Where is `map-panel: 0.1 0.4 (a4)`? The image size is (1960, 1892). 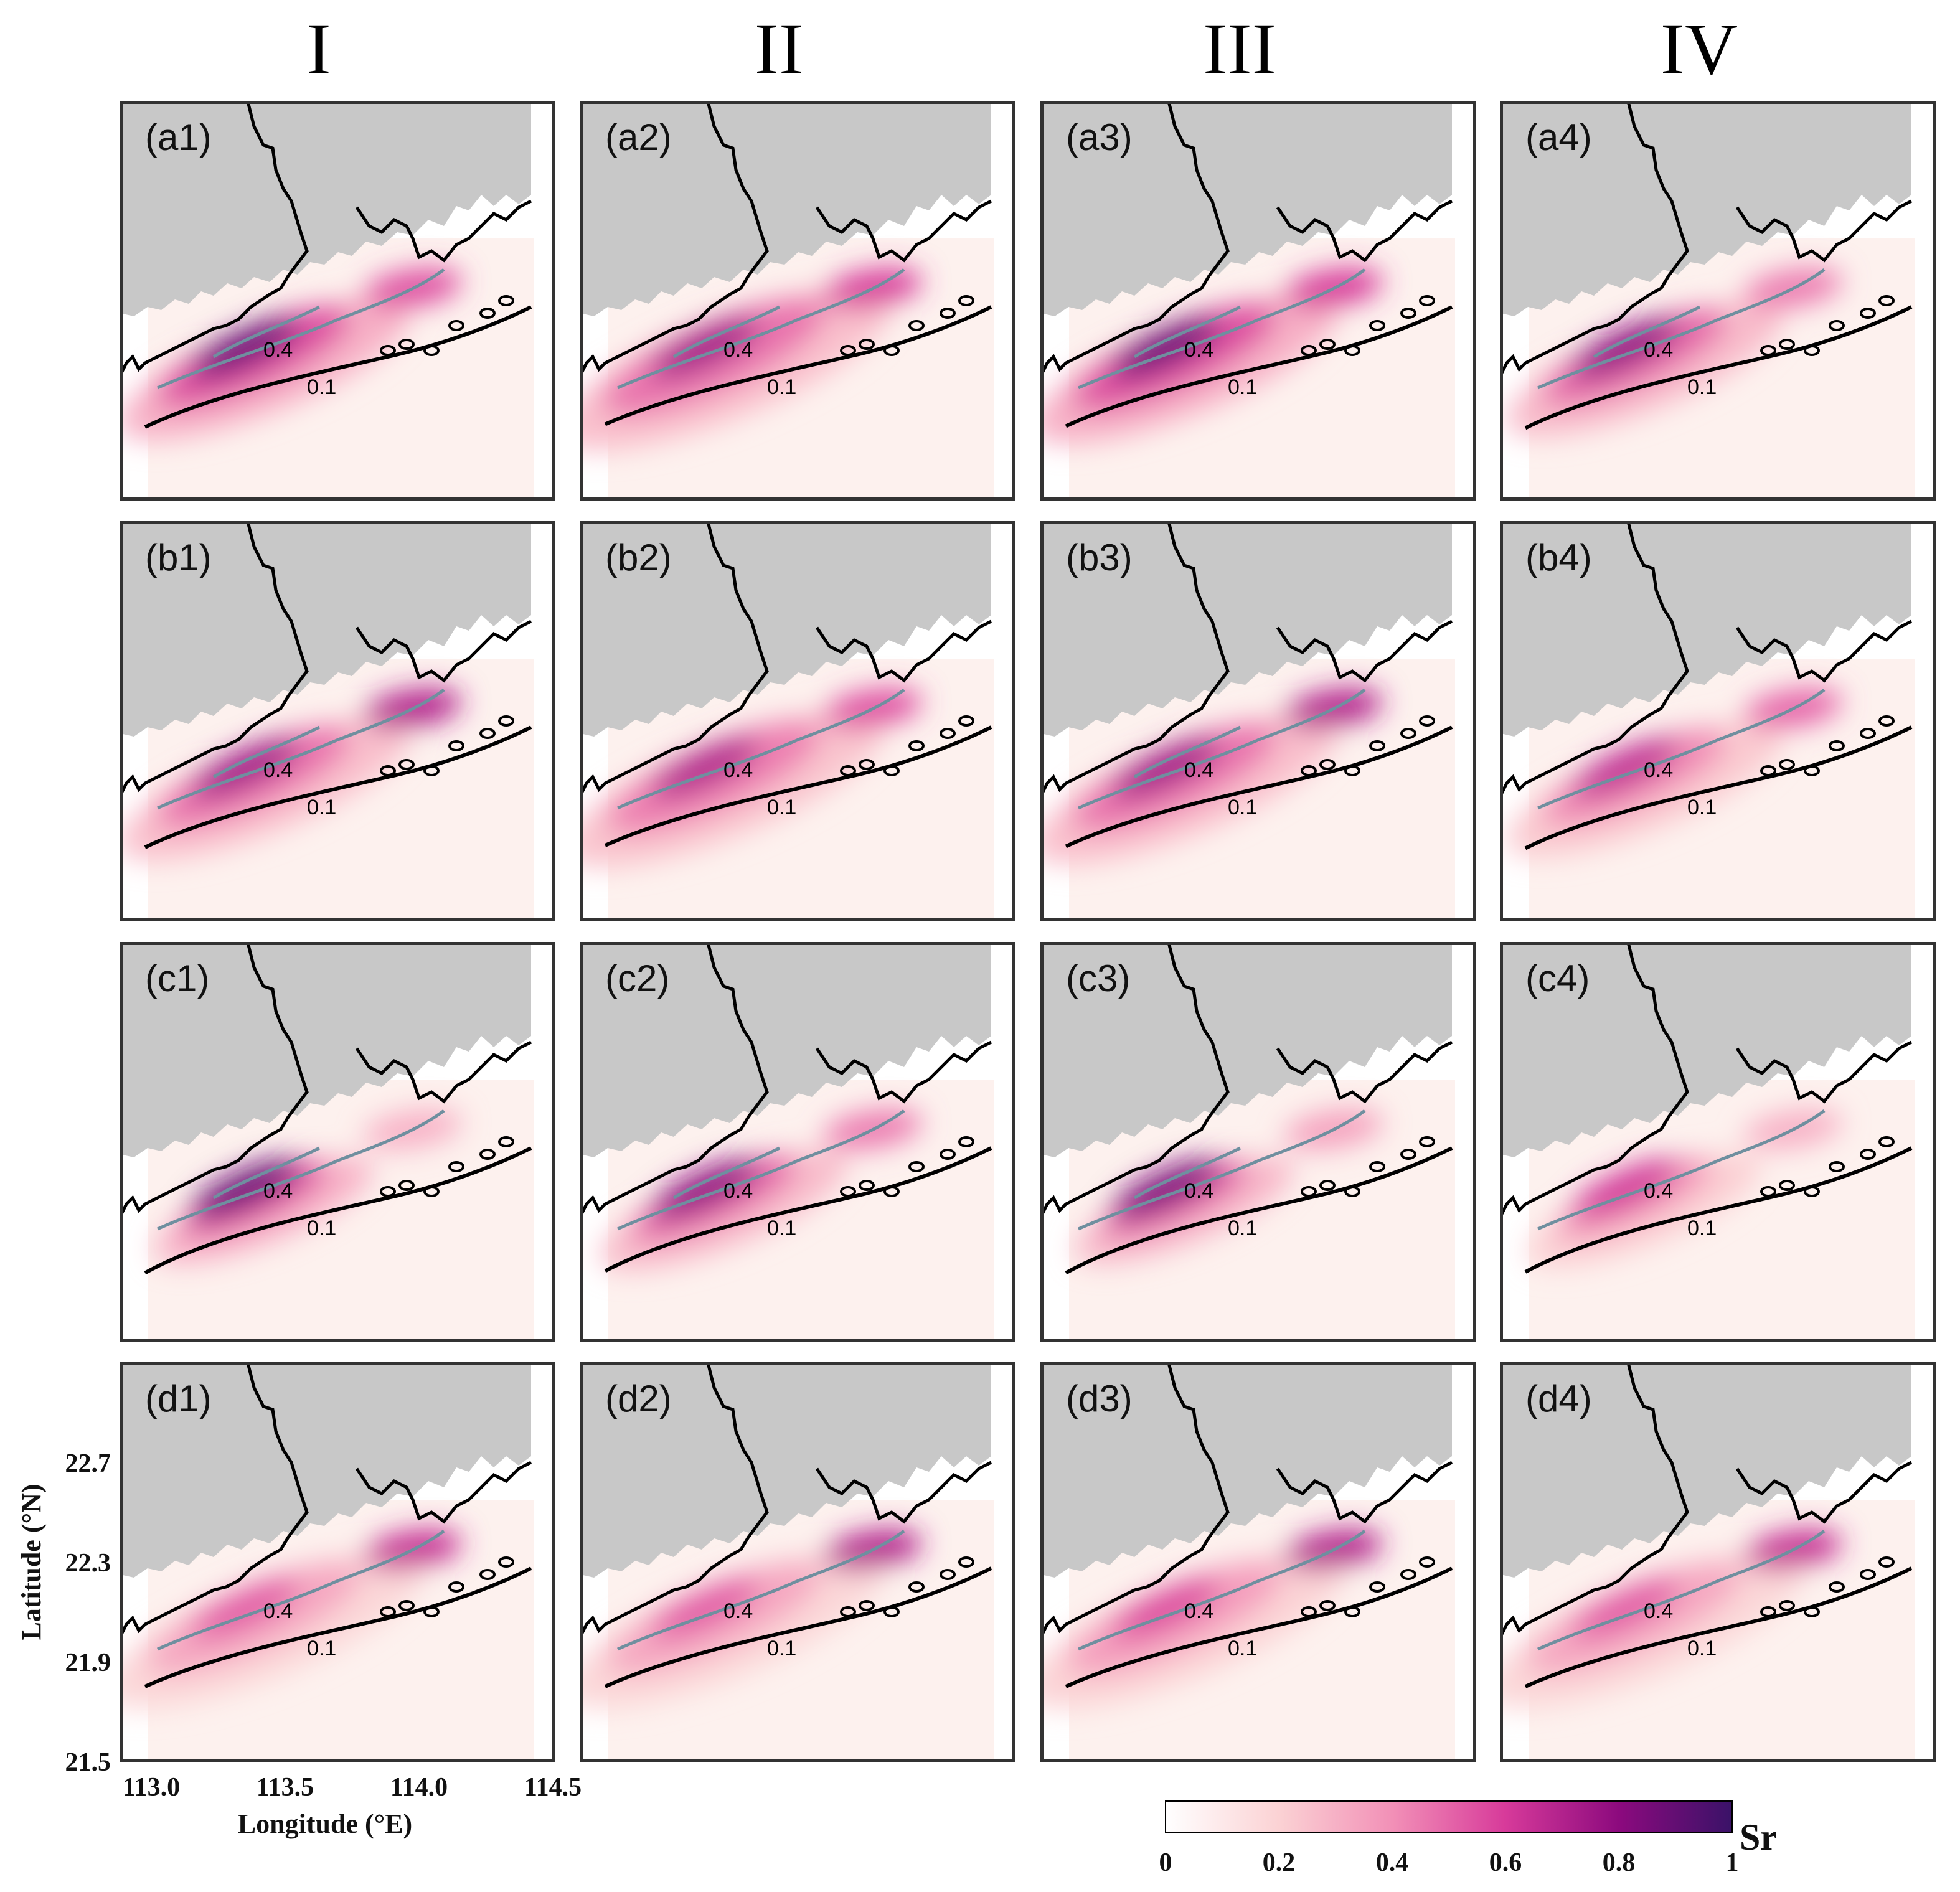 map-panel: 0.1 0.4 (a4) is located at coordinates (1718, 301).